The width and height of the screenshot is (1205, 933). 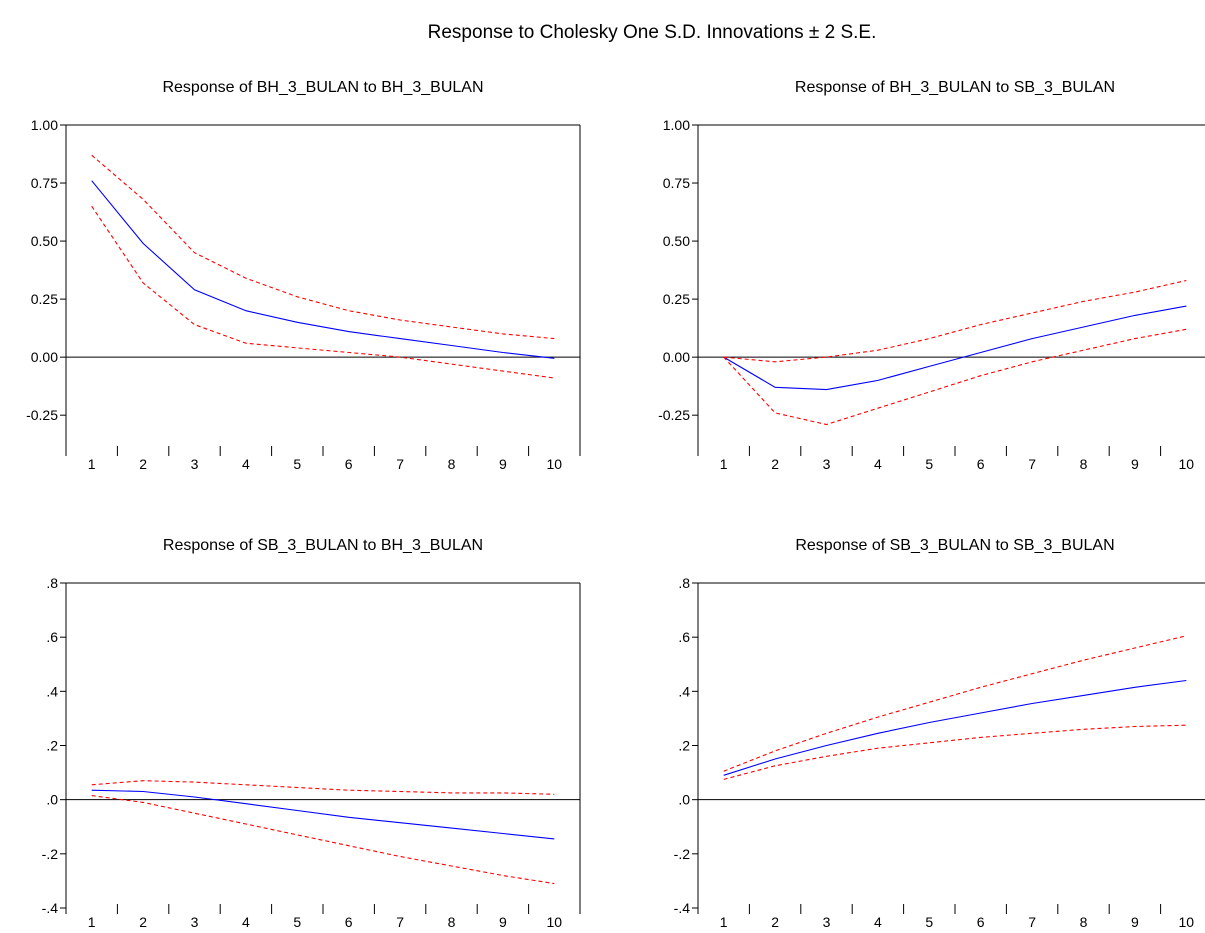 I want to click on panel-title: Response of SB_3_BULAN to BH_3_BULAN, so click(x=323, y=545).